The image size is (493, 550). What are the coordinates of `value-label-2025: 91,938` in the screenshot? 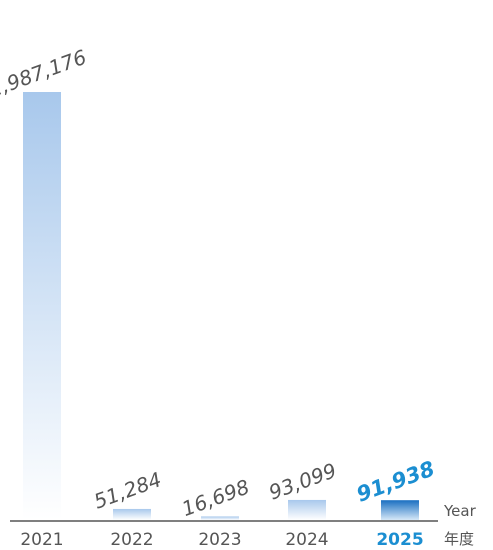 It's located at (395, 481).